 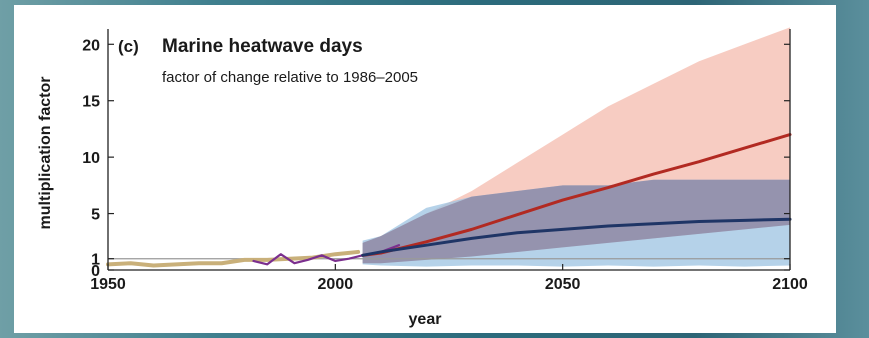 I want to click on chart-title: Marine heatwave days, so click(x=262, y=46).